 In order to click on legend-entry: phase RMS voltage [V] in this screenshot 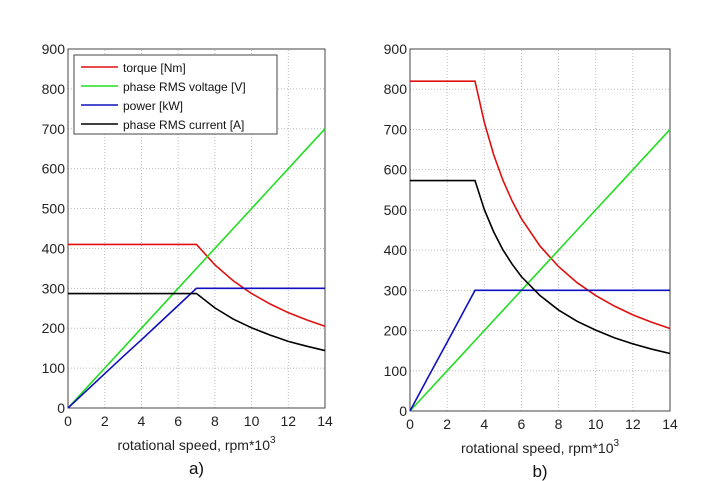, I will do `click(184, 87)`.